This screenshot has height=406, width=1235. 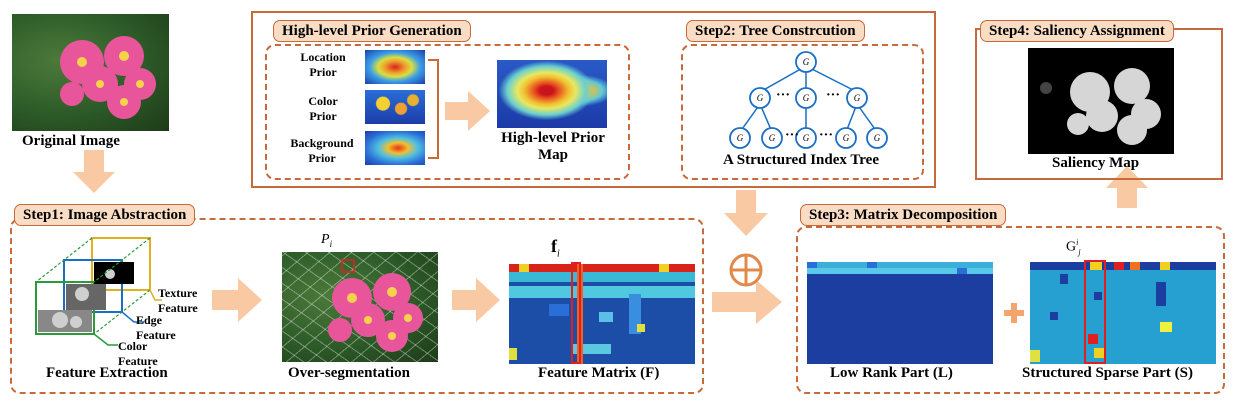 What do you see at coordinates (1077, 31) in the screenshot?
I see `step4-title: Step4: Saliency Assignment` at bounding box center [1077, 31].